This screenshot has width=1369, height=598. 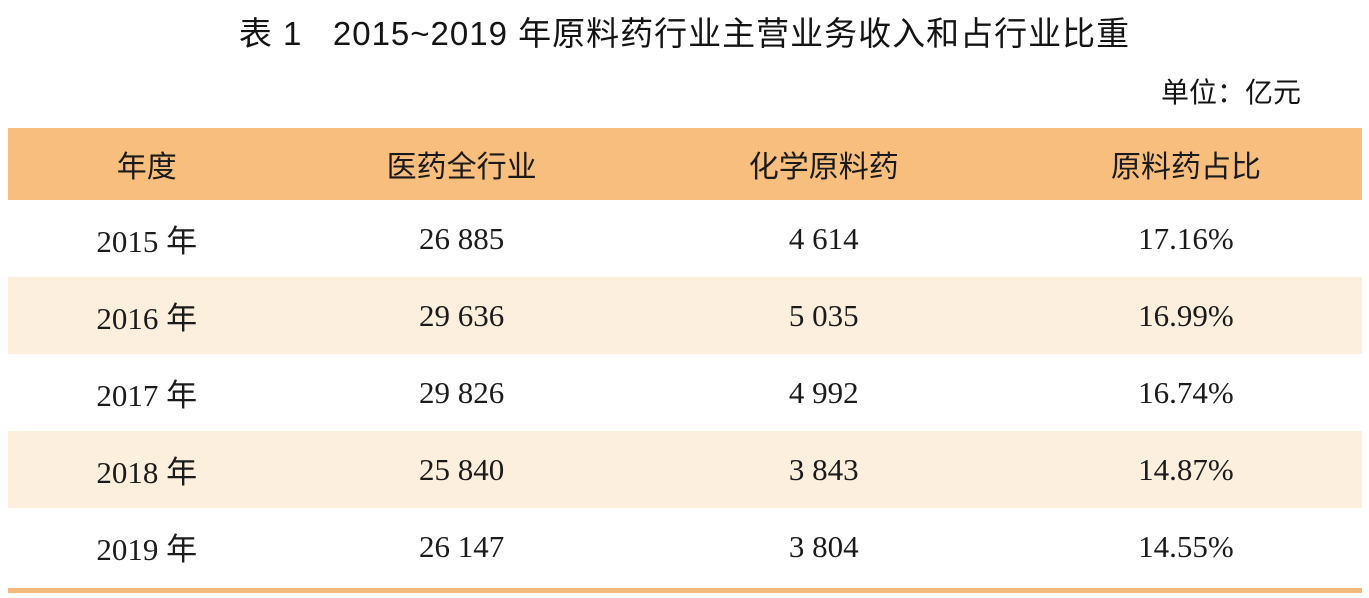 I want to click on cell-chemical-api: 5 035, so click(x=823, y=315).